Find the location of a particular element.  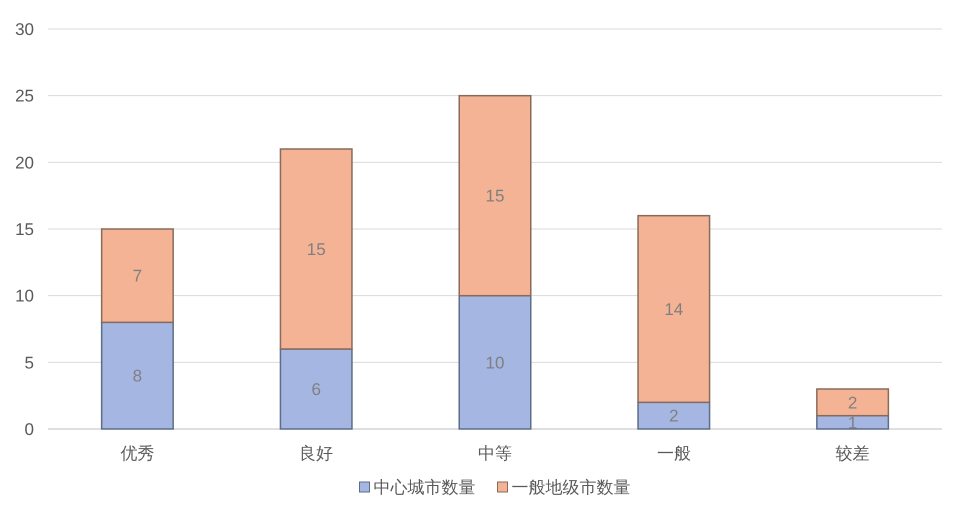

data-label: 1 is located at coordinates (853, 422).